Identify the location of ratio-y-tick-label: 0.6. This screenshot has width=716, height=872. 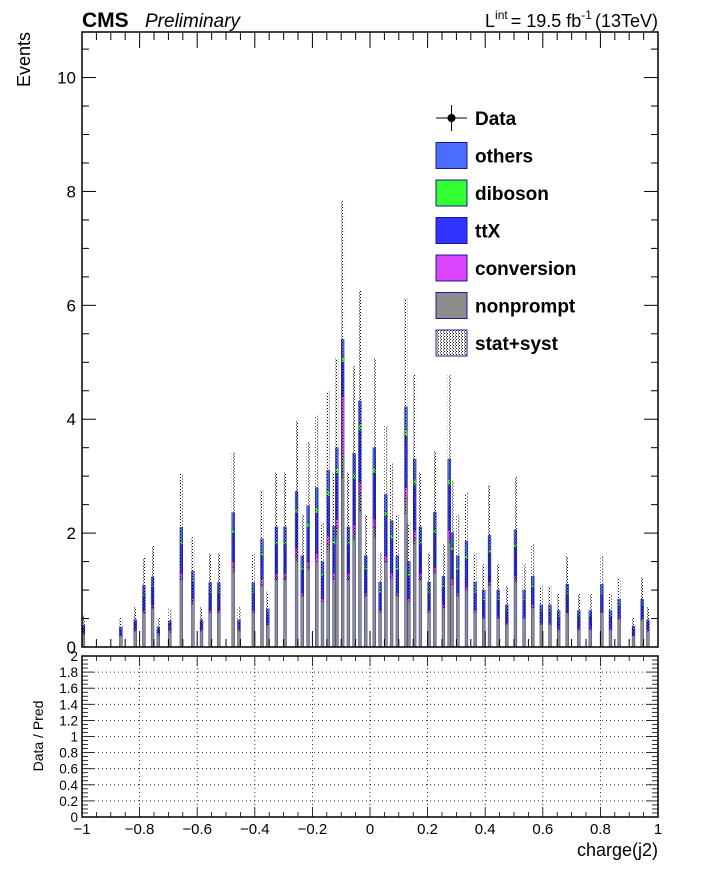
(68, 769).